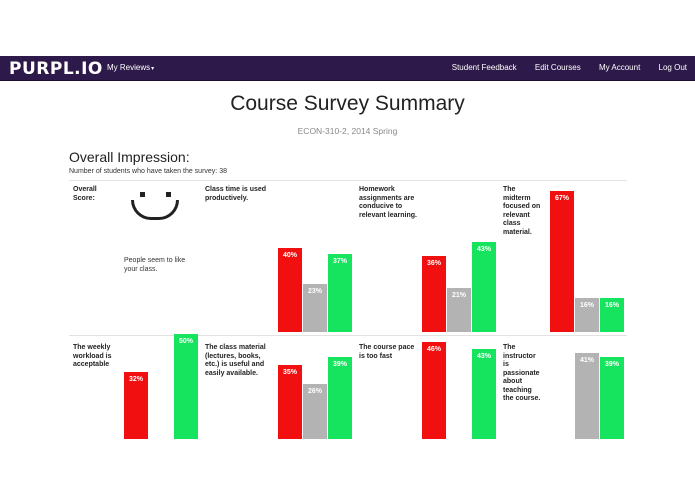 Image resolution: width=695 pixels, height=494 pixels. Describe the element at coordinates (433, 349) in the screenshot. I see `bar-value-label: 46%` at that location.